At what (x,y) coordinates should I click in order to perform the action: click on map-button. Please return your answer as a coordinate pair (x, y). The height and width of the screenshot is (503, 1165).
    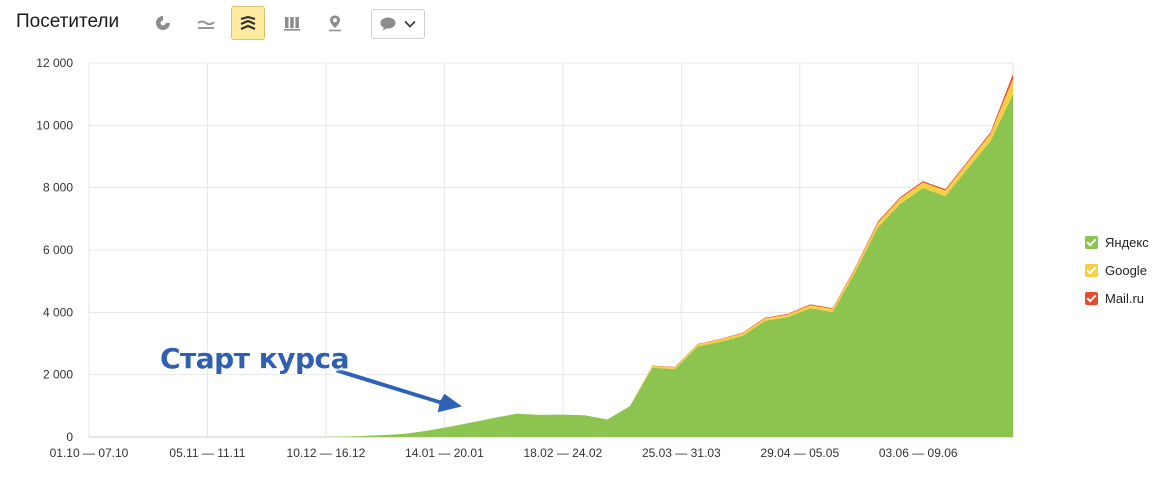
    Looking at the image, I should click on (335, 23).